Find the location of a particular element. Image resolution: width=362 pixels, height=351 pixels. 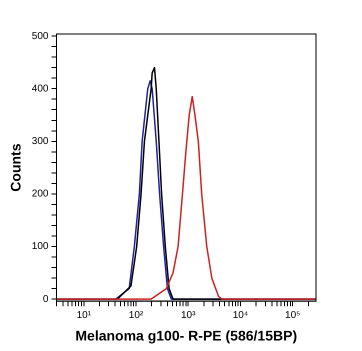

y-tick-label: 0 is located at coordinates (45, 299).